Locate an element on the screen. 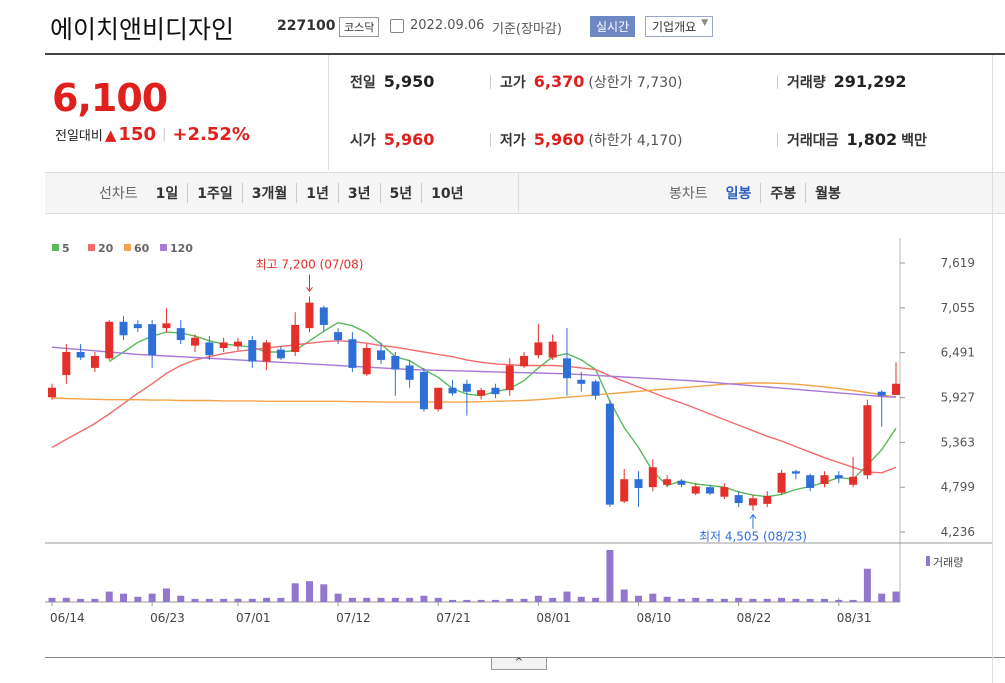  tab: 1일 is located at coordinates (168, 193).